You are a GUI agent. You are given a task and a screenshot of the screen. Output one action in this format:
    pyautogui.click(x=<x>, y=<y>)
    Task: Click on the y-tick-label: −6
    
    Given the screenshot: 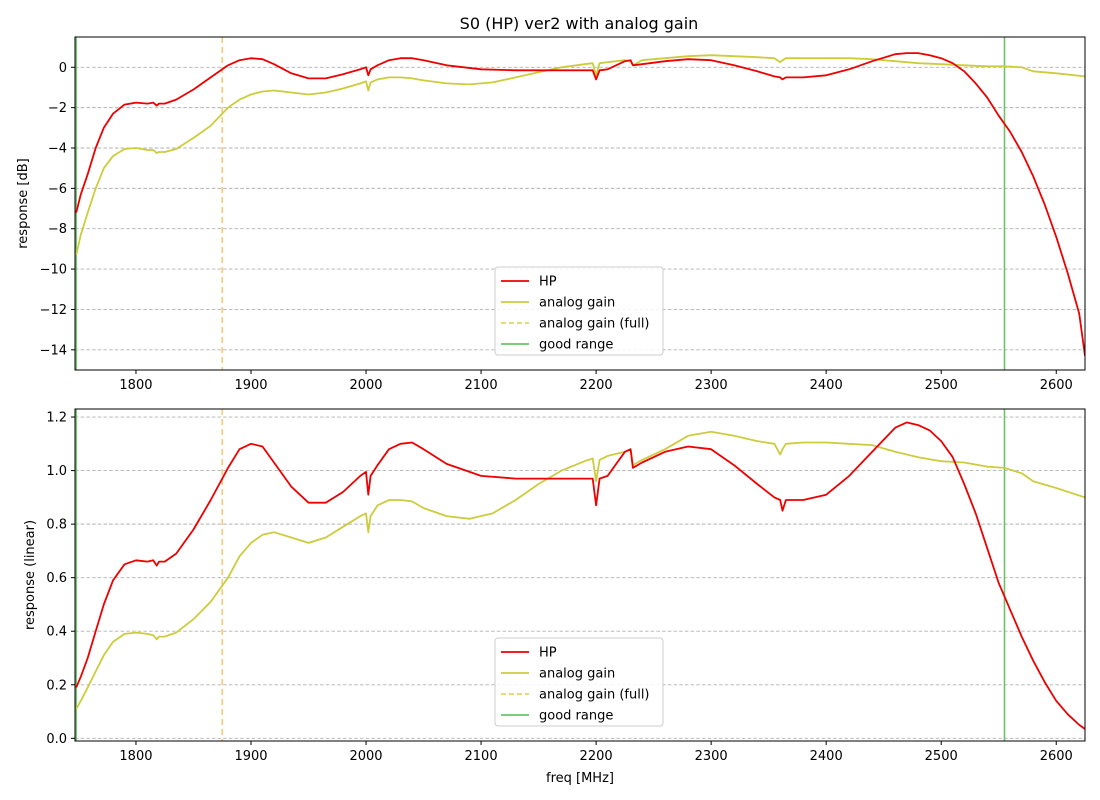 What is the action you would take?
    pyautogui.click(x=57, y=189)
    